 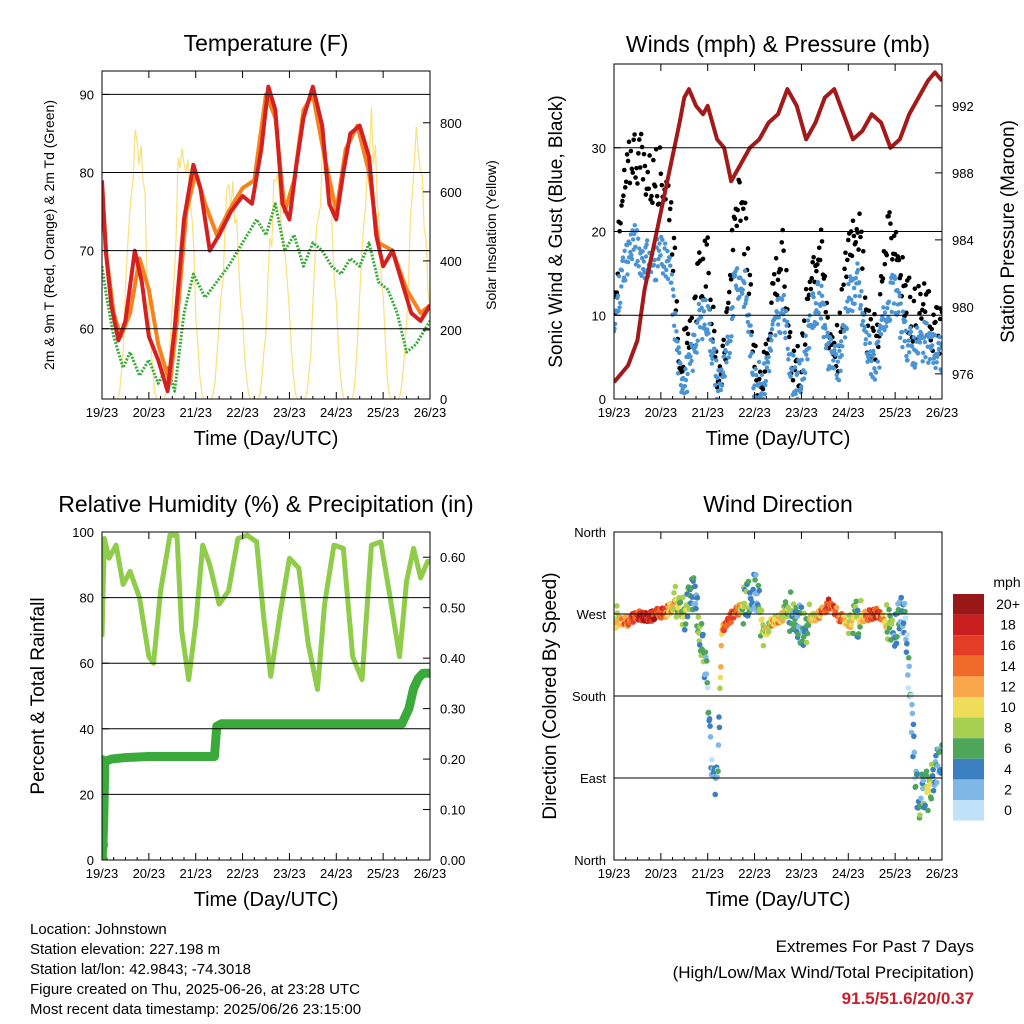 What do you see at coordinates (874, 946) in the screenshot?
I see `extremes-title: Extremes For Past 7 Days` at bounding box center [874, 946].